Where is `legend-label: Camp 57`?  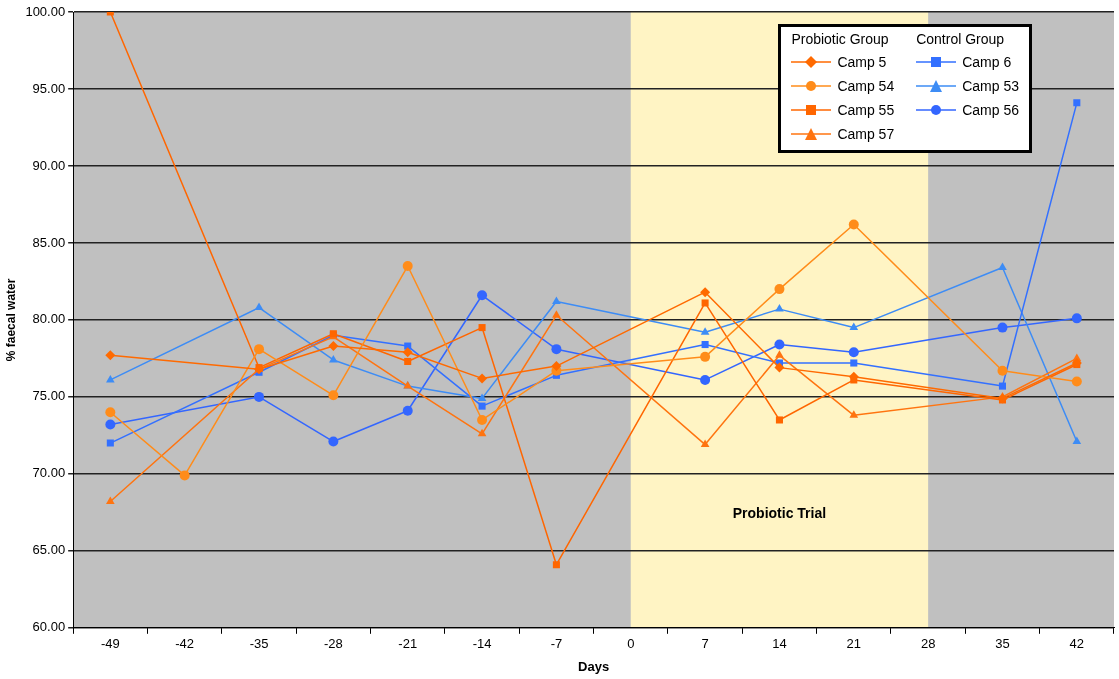
legend-label: Camp 57 is located at coordinates (866, 134).